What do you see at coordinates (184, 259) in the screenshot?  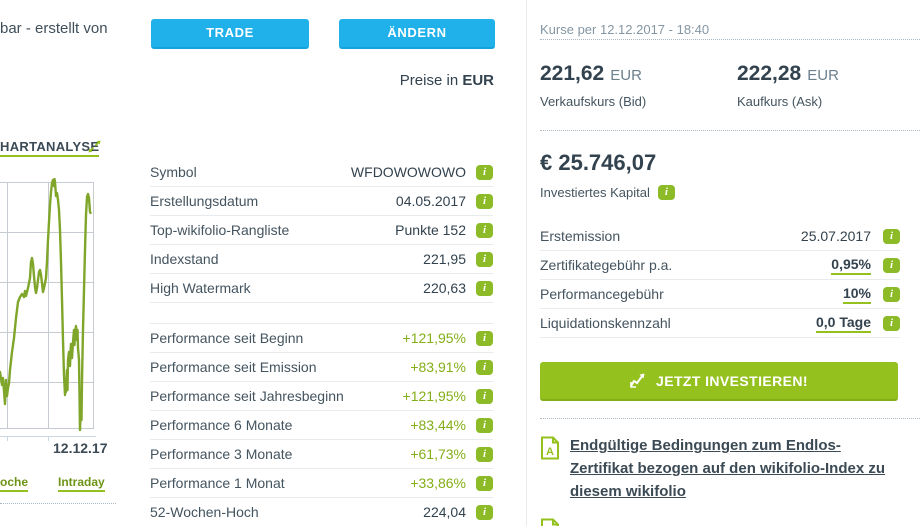 I see `row-label: Indexstand` at bounding box center [184, 259].